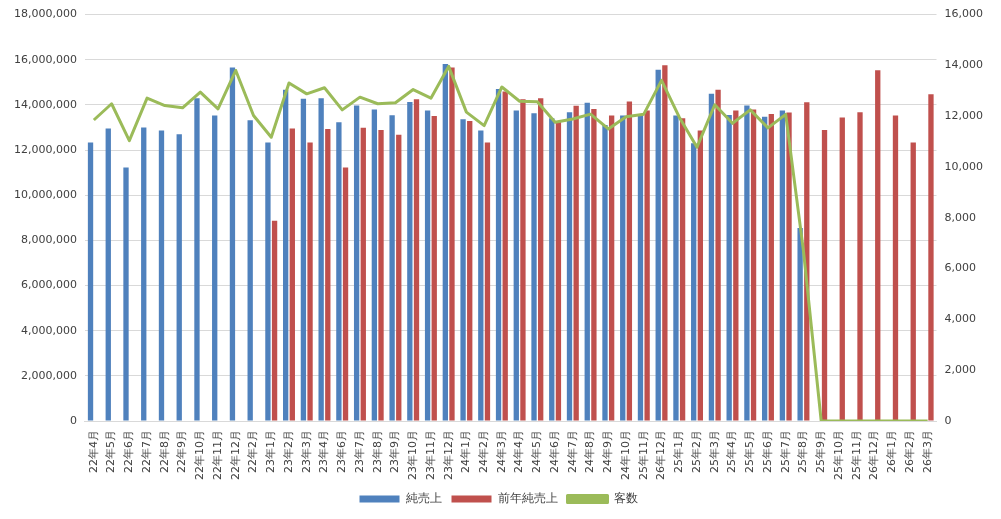 The width and height of the screenshot is (1001, 519). What do you see at coordinates (964, 65) in the screenshot?
I see `y2-tick-label: 14,000` at bounding box center [964, 65].